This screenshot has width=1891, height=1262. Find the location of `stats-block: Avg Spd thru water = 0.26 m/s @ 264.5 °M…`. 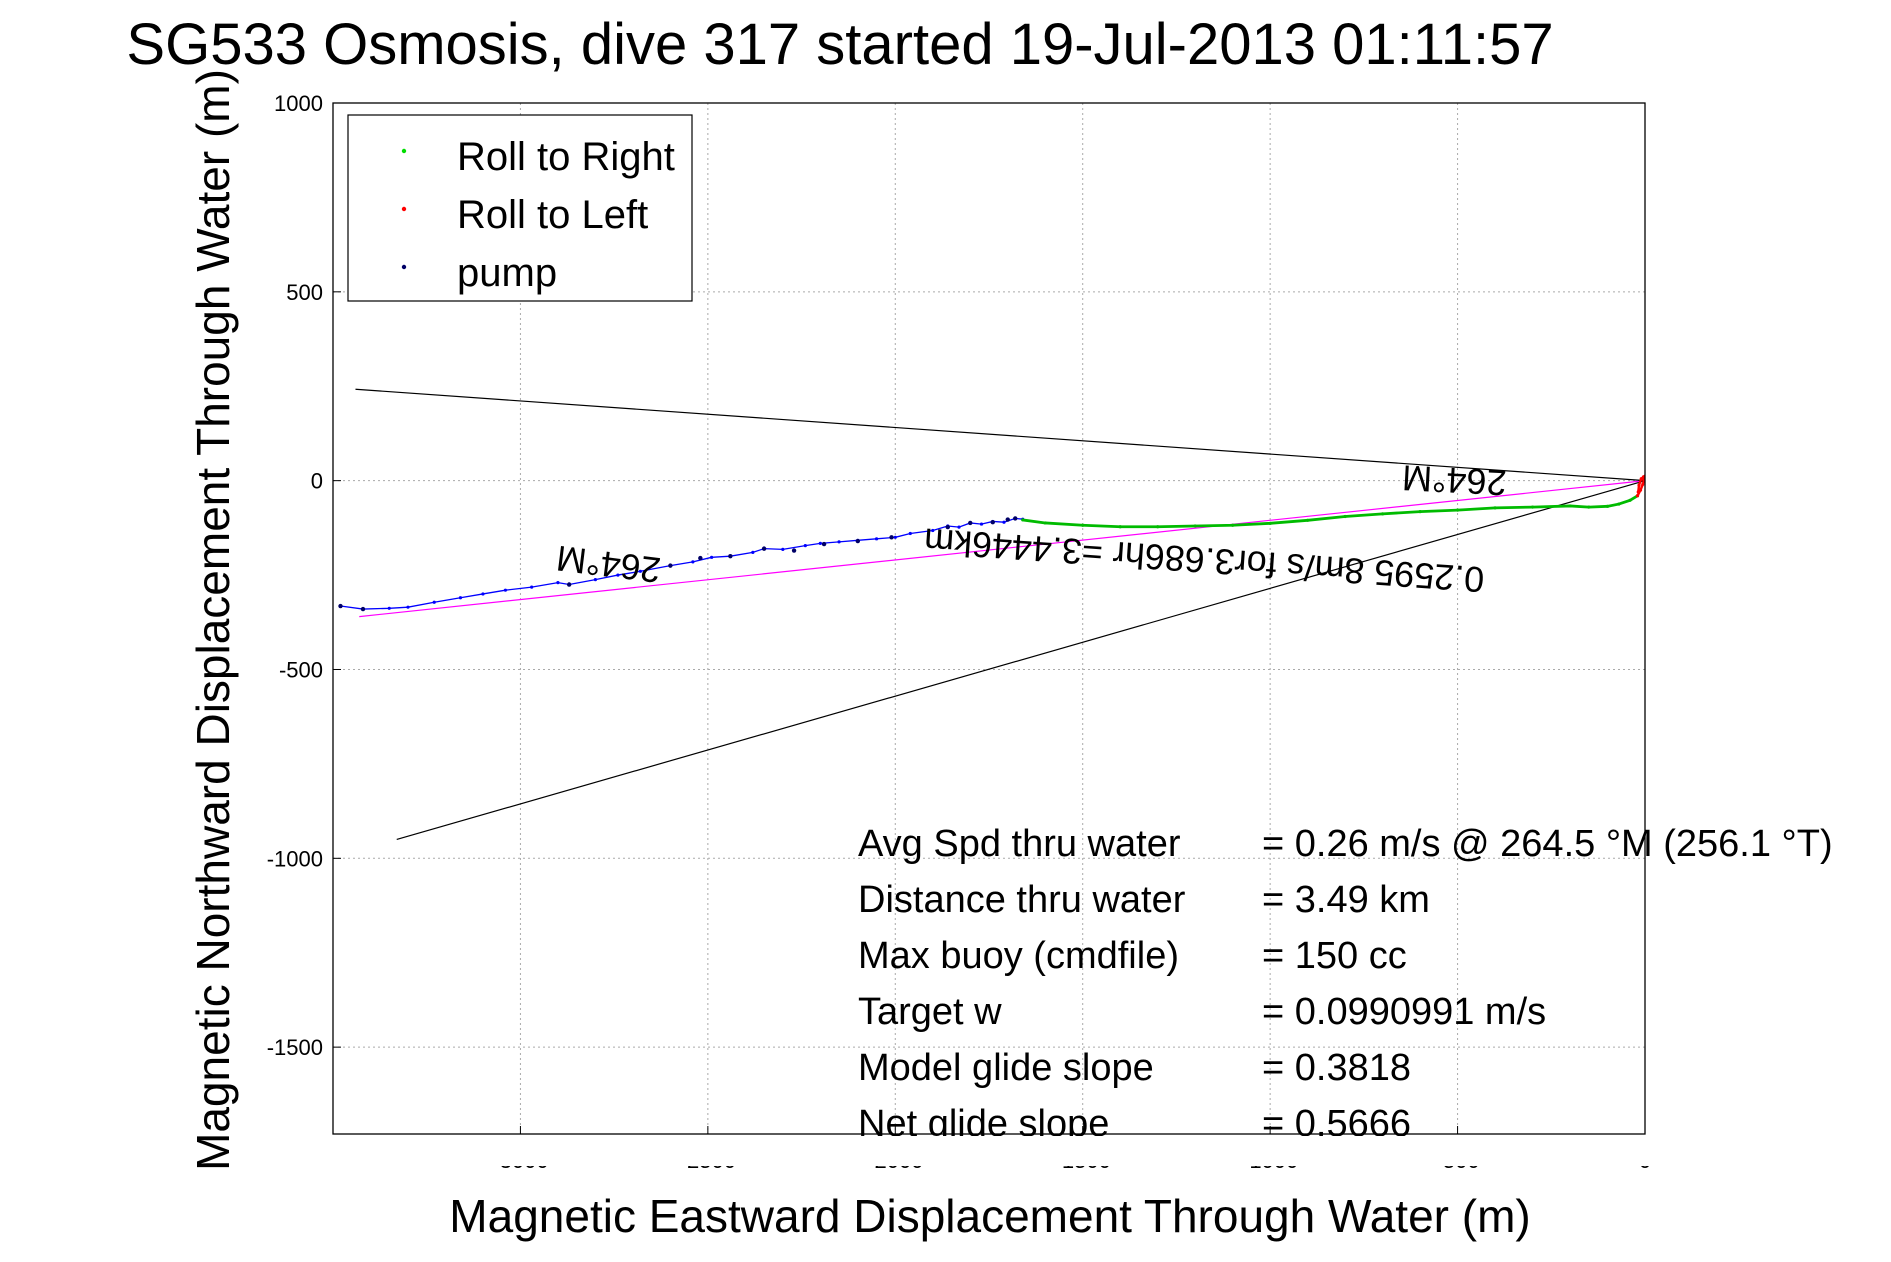

stats-block: Avg Spd thru water = 0.26 m/s @ 264.5 °M… is located at coordinates (1345, 984).